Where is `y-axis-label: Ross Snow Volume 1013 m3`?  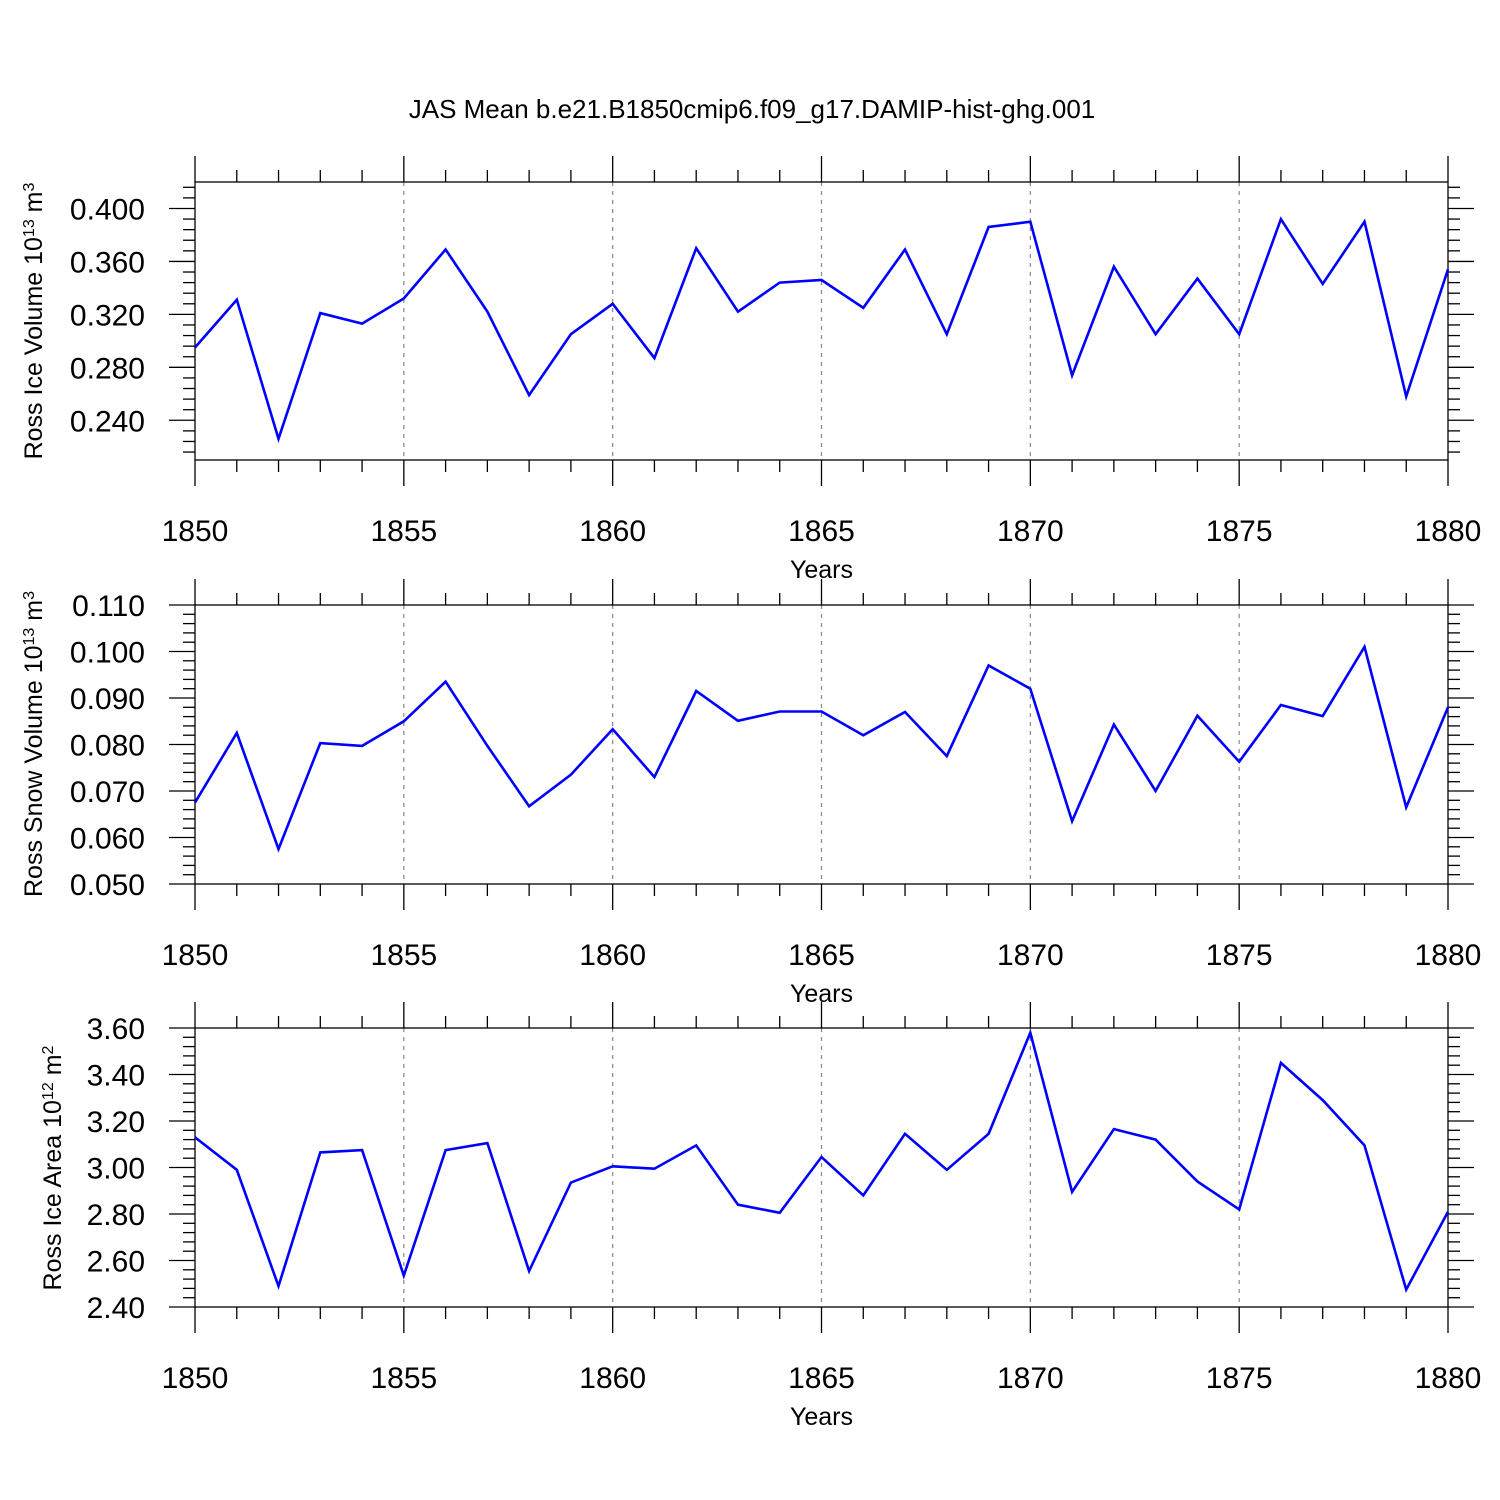 y-axis-label: Ross Snow Volume 1013 m3 is located at coordinates (34, 744).